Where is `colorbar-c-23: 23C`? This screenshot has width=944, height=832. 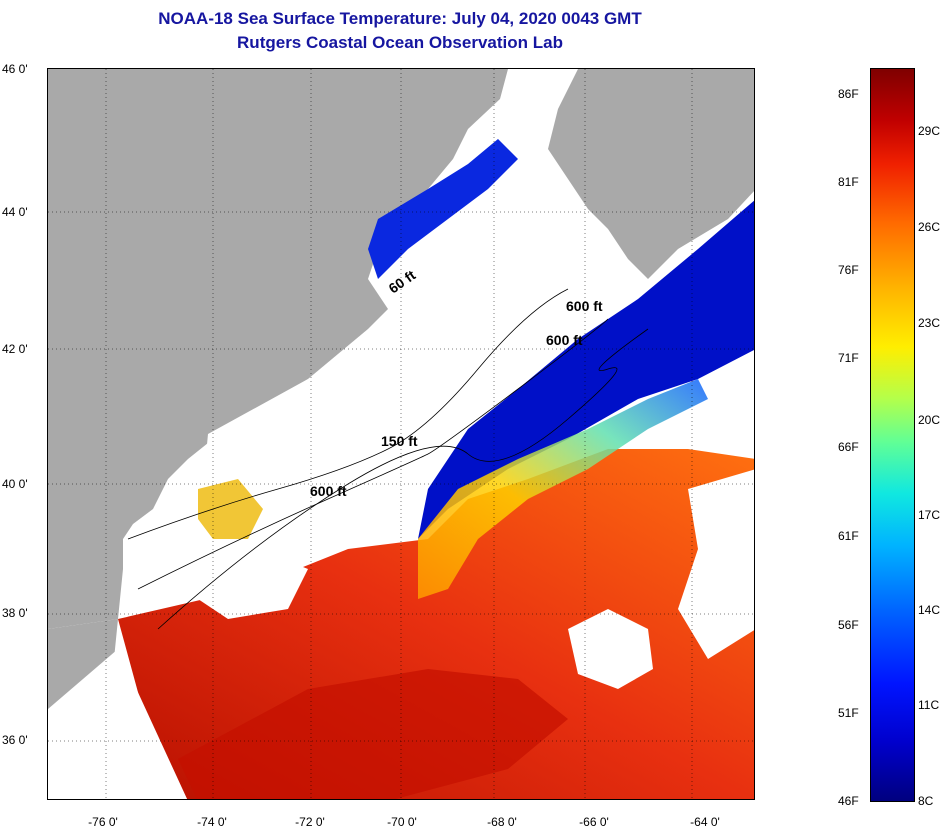
colorbar-c-23: 23C is located at coordinates (929, 323).